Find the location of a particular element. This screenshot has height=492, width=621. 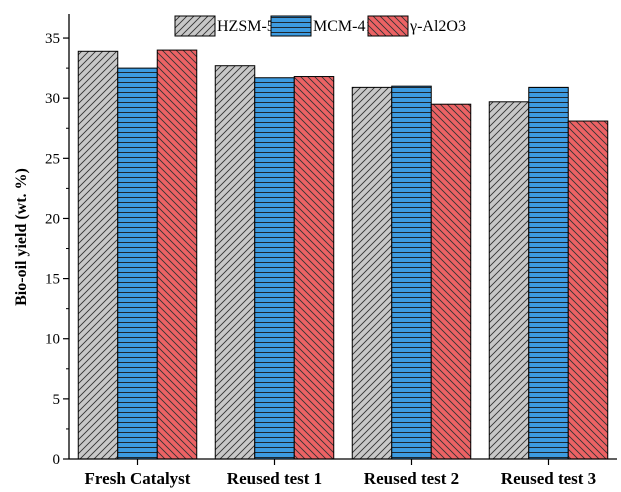

bar--al2o3-4 is located at coordinates (588, 290).